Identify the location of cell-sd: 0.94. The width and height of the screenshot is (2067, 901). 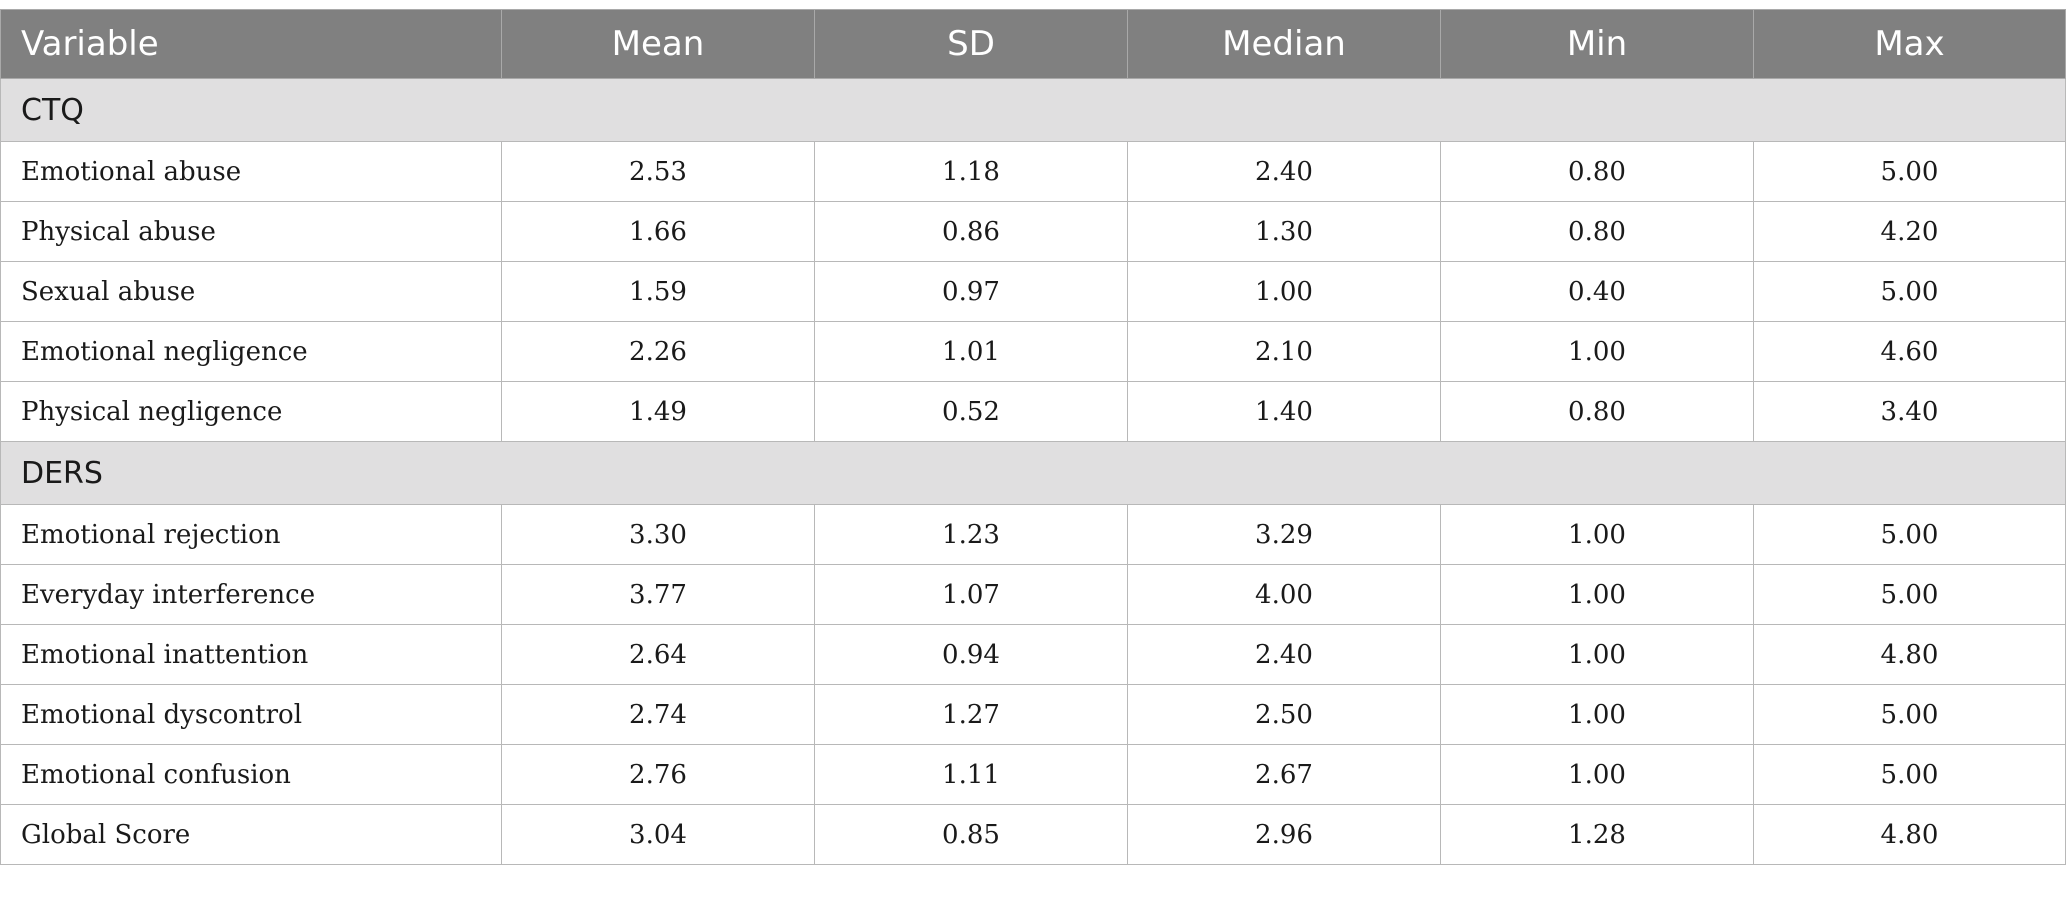
(971, 654).